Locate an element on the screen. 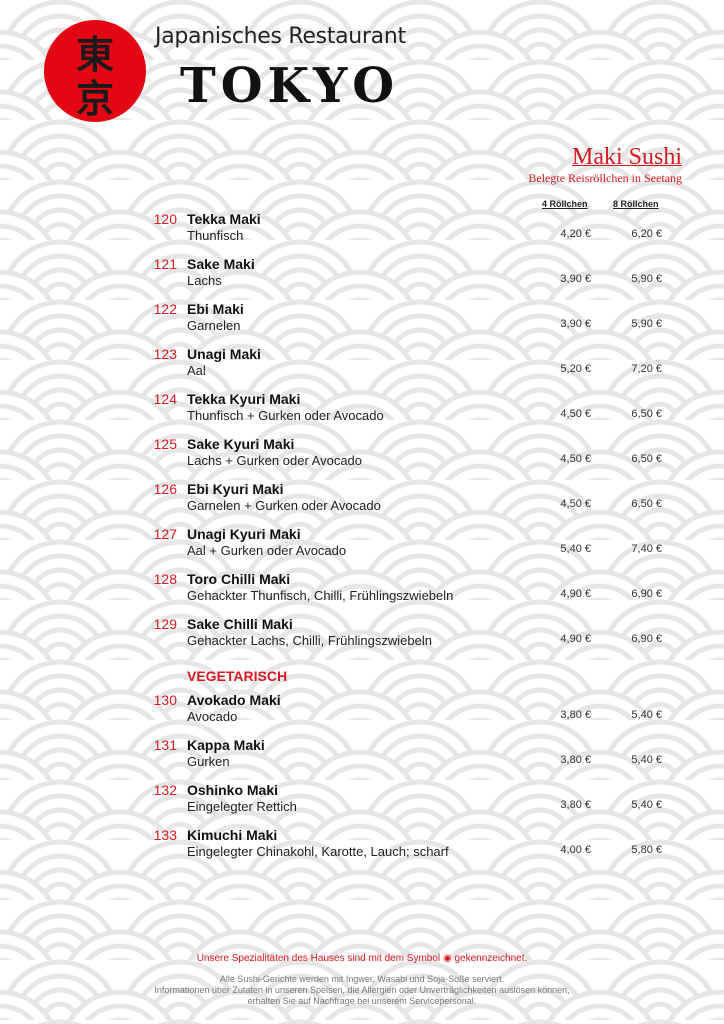 This screenshot has height=1024, width=724. item-number: 126 is located at coordinates (165, 489).